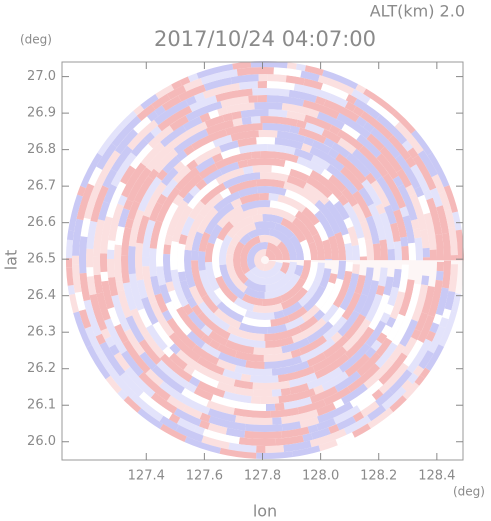 The width and height of the screenshot is (491, 521). What do you see at coordinates (265, 511) in the screenshot?
I see `x-axis-label: lon` at bounding box center [265, 511].